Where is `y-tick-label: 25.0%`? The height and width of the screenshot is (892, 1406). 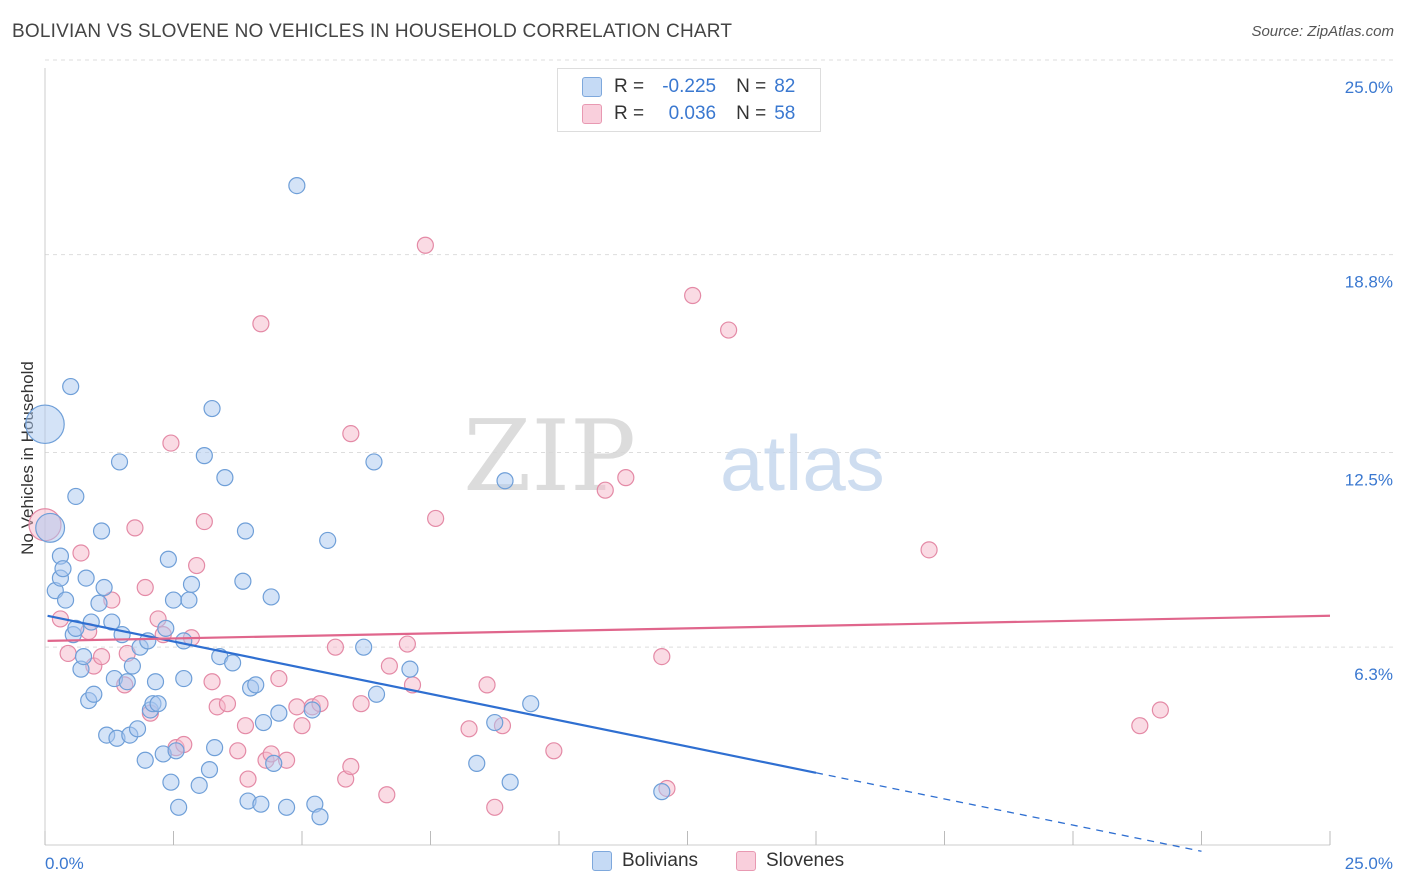
y-tick-label: 25.0% is located at coordinates (1369, 87).